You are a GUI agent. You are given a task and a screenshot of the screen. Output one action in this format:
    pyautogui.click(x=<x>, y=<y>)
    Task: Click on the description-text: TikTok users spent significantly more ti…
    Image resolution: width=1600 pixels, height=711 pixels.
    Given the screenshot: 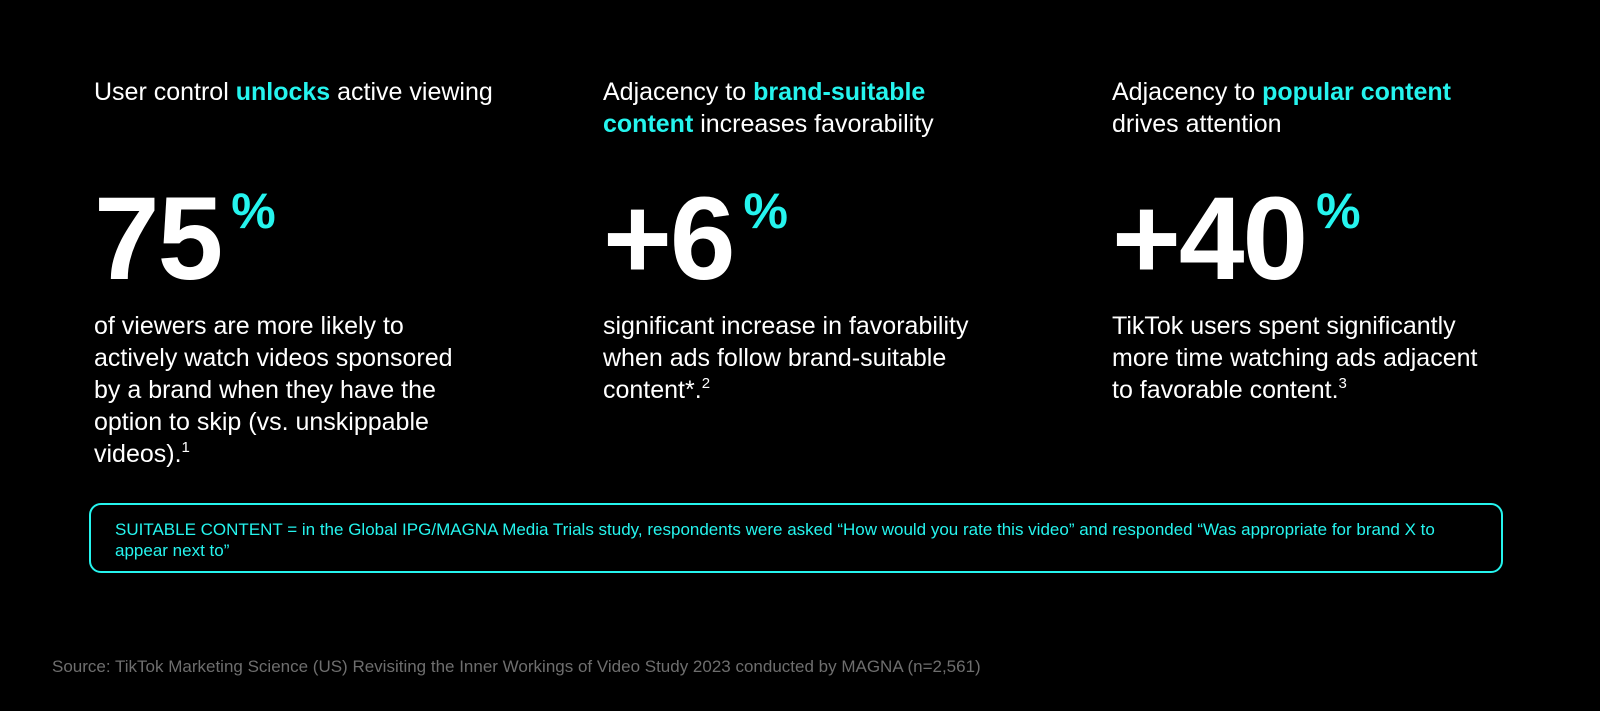 What is the action you would take?
    pyautogui.click(x=1295, y=358)
    